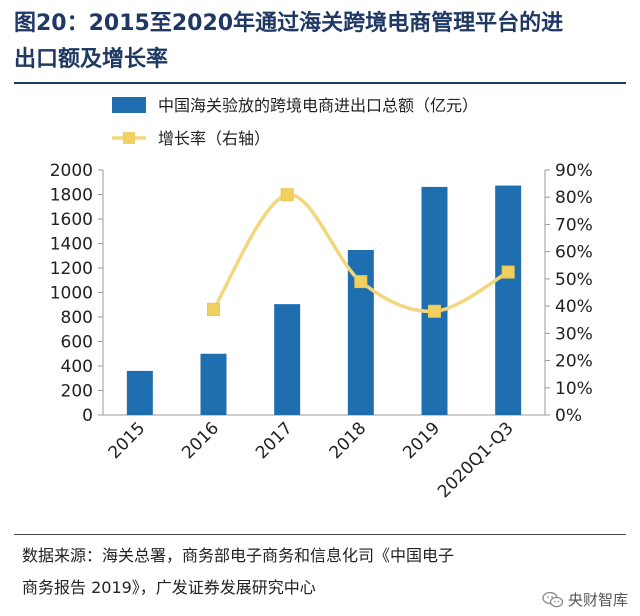  I want to click on y-left-tick-label: 1000, so click(71, 294).